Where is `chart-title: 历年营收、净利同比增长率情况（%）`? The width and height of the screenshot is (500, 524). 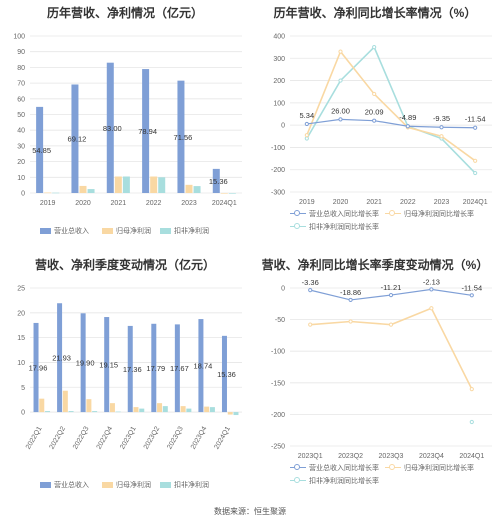 chart-title: 历年营收、净利同比增长率情况（%） is located at coordinates (375, 13).